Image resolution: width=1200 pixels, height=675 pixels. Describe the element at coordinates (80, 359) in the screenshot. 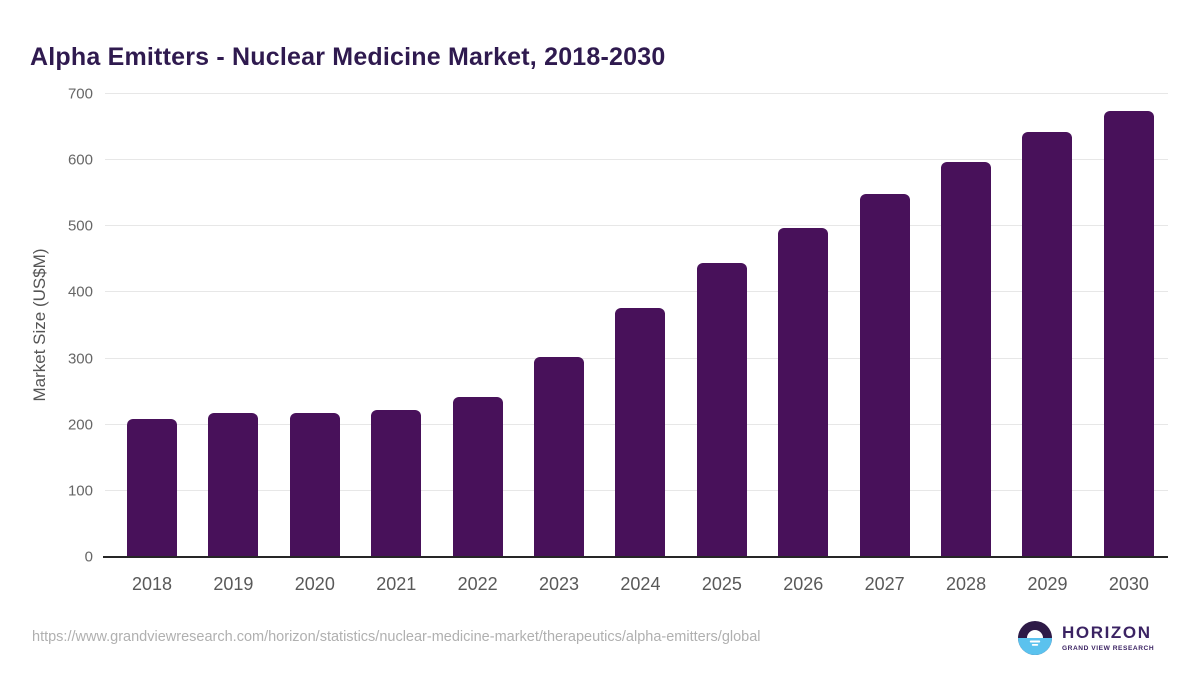

I see `y-tick-label-300: 300` at that location.